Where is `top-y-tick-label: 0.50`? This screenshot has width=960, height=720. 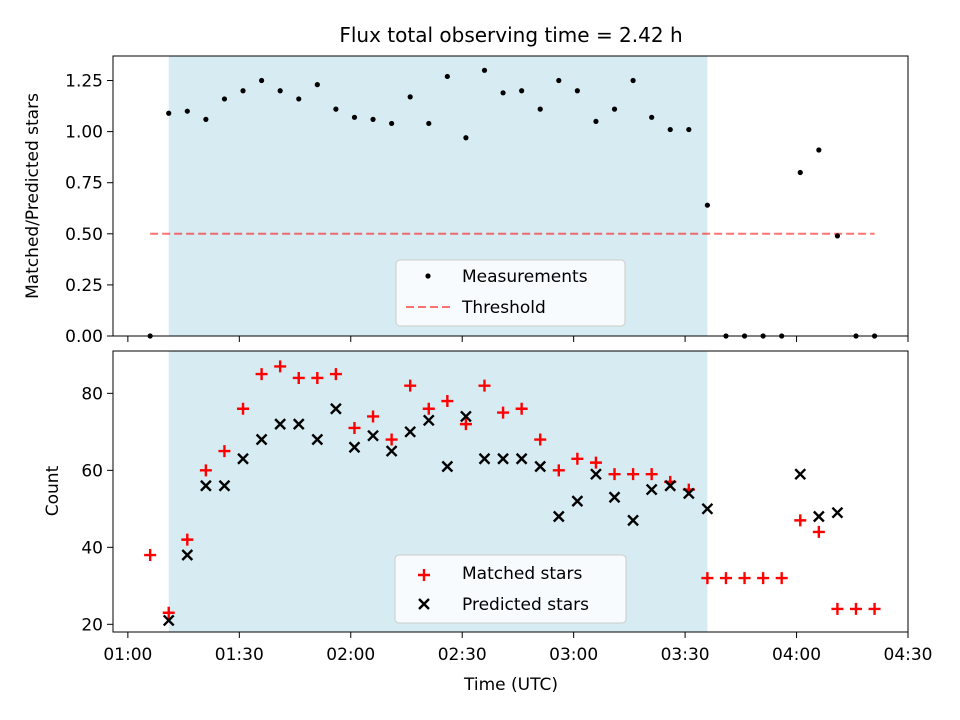
top-y-tick-label: 0.50 is located at coordinates (84, 235).